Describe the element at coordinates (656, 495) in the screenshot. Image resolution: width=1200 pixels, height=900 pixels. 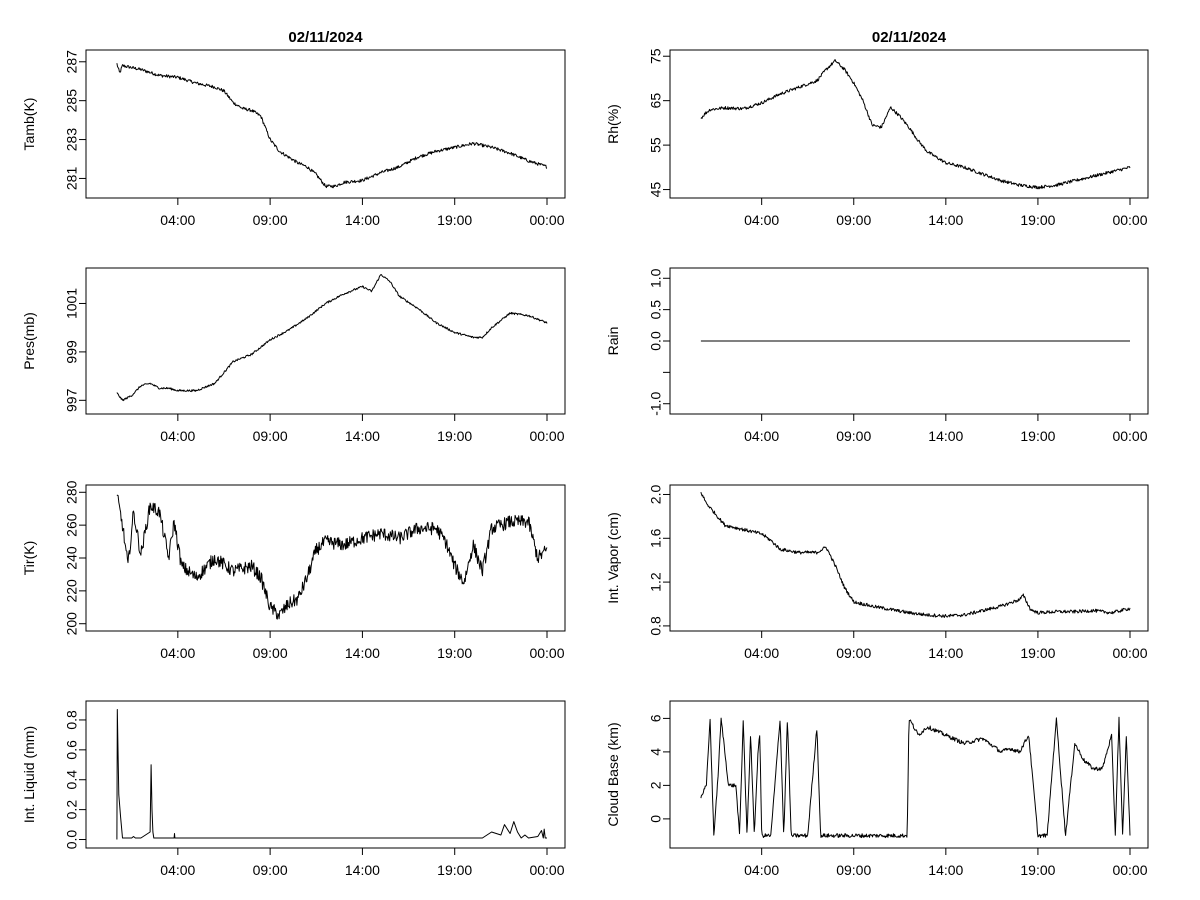
I see `y-tick-label: 2.0` at that location.